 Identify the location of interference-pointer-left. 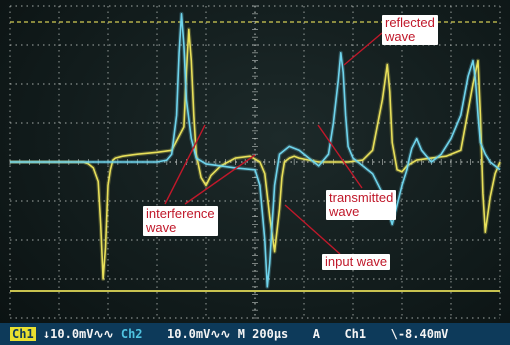
(185, 164).